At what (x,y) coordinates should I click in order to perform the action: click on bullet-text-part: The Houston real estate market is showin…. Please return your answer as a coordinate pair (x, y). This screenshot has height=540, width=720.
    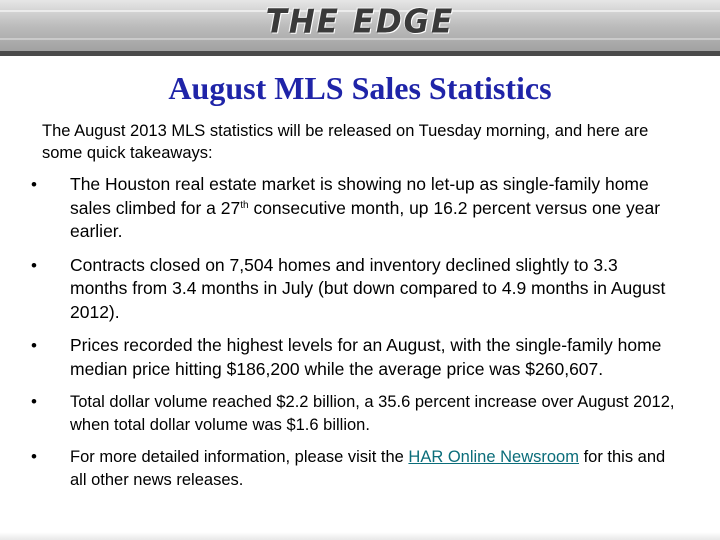
    Looking at the image, I should click on (359, 196).